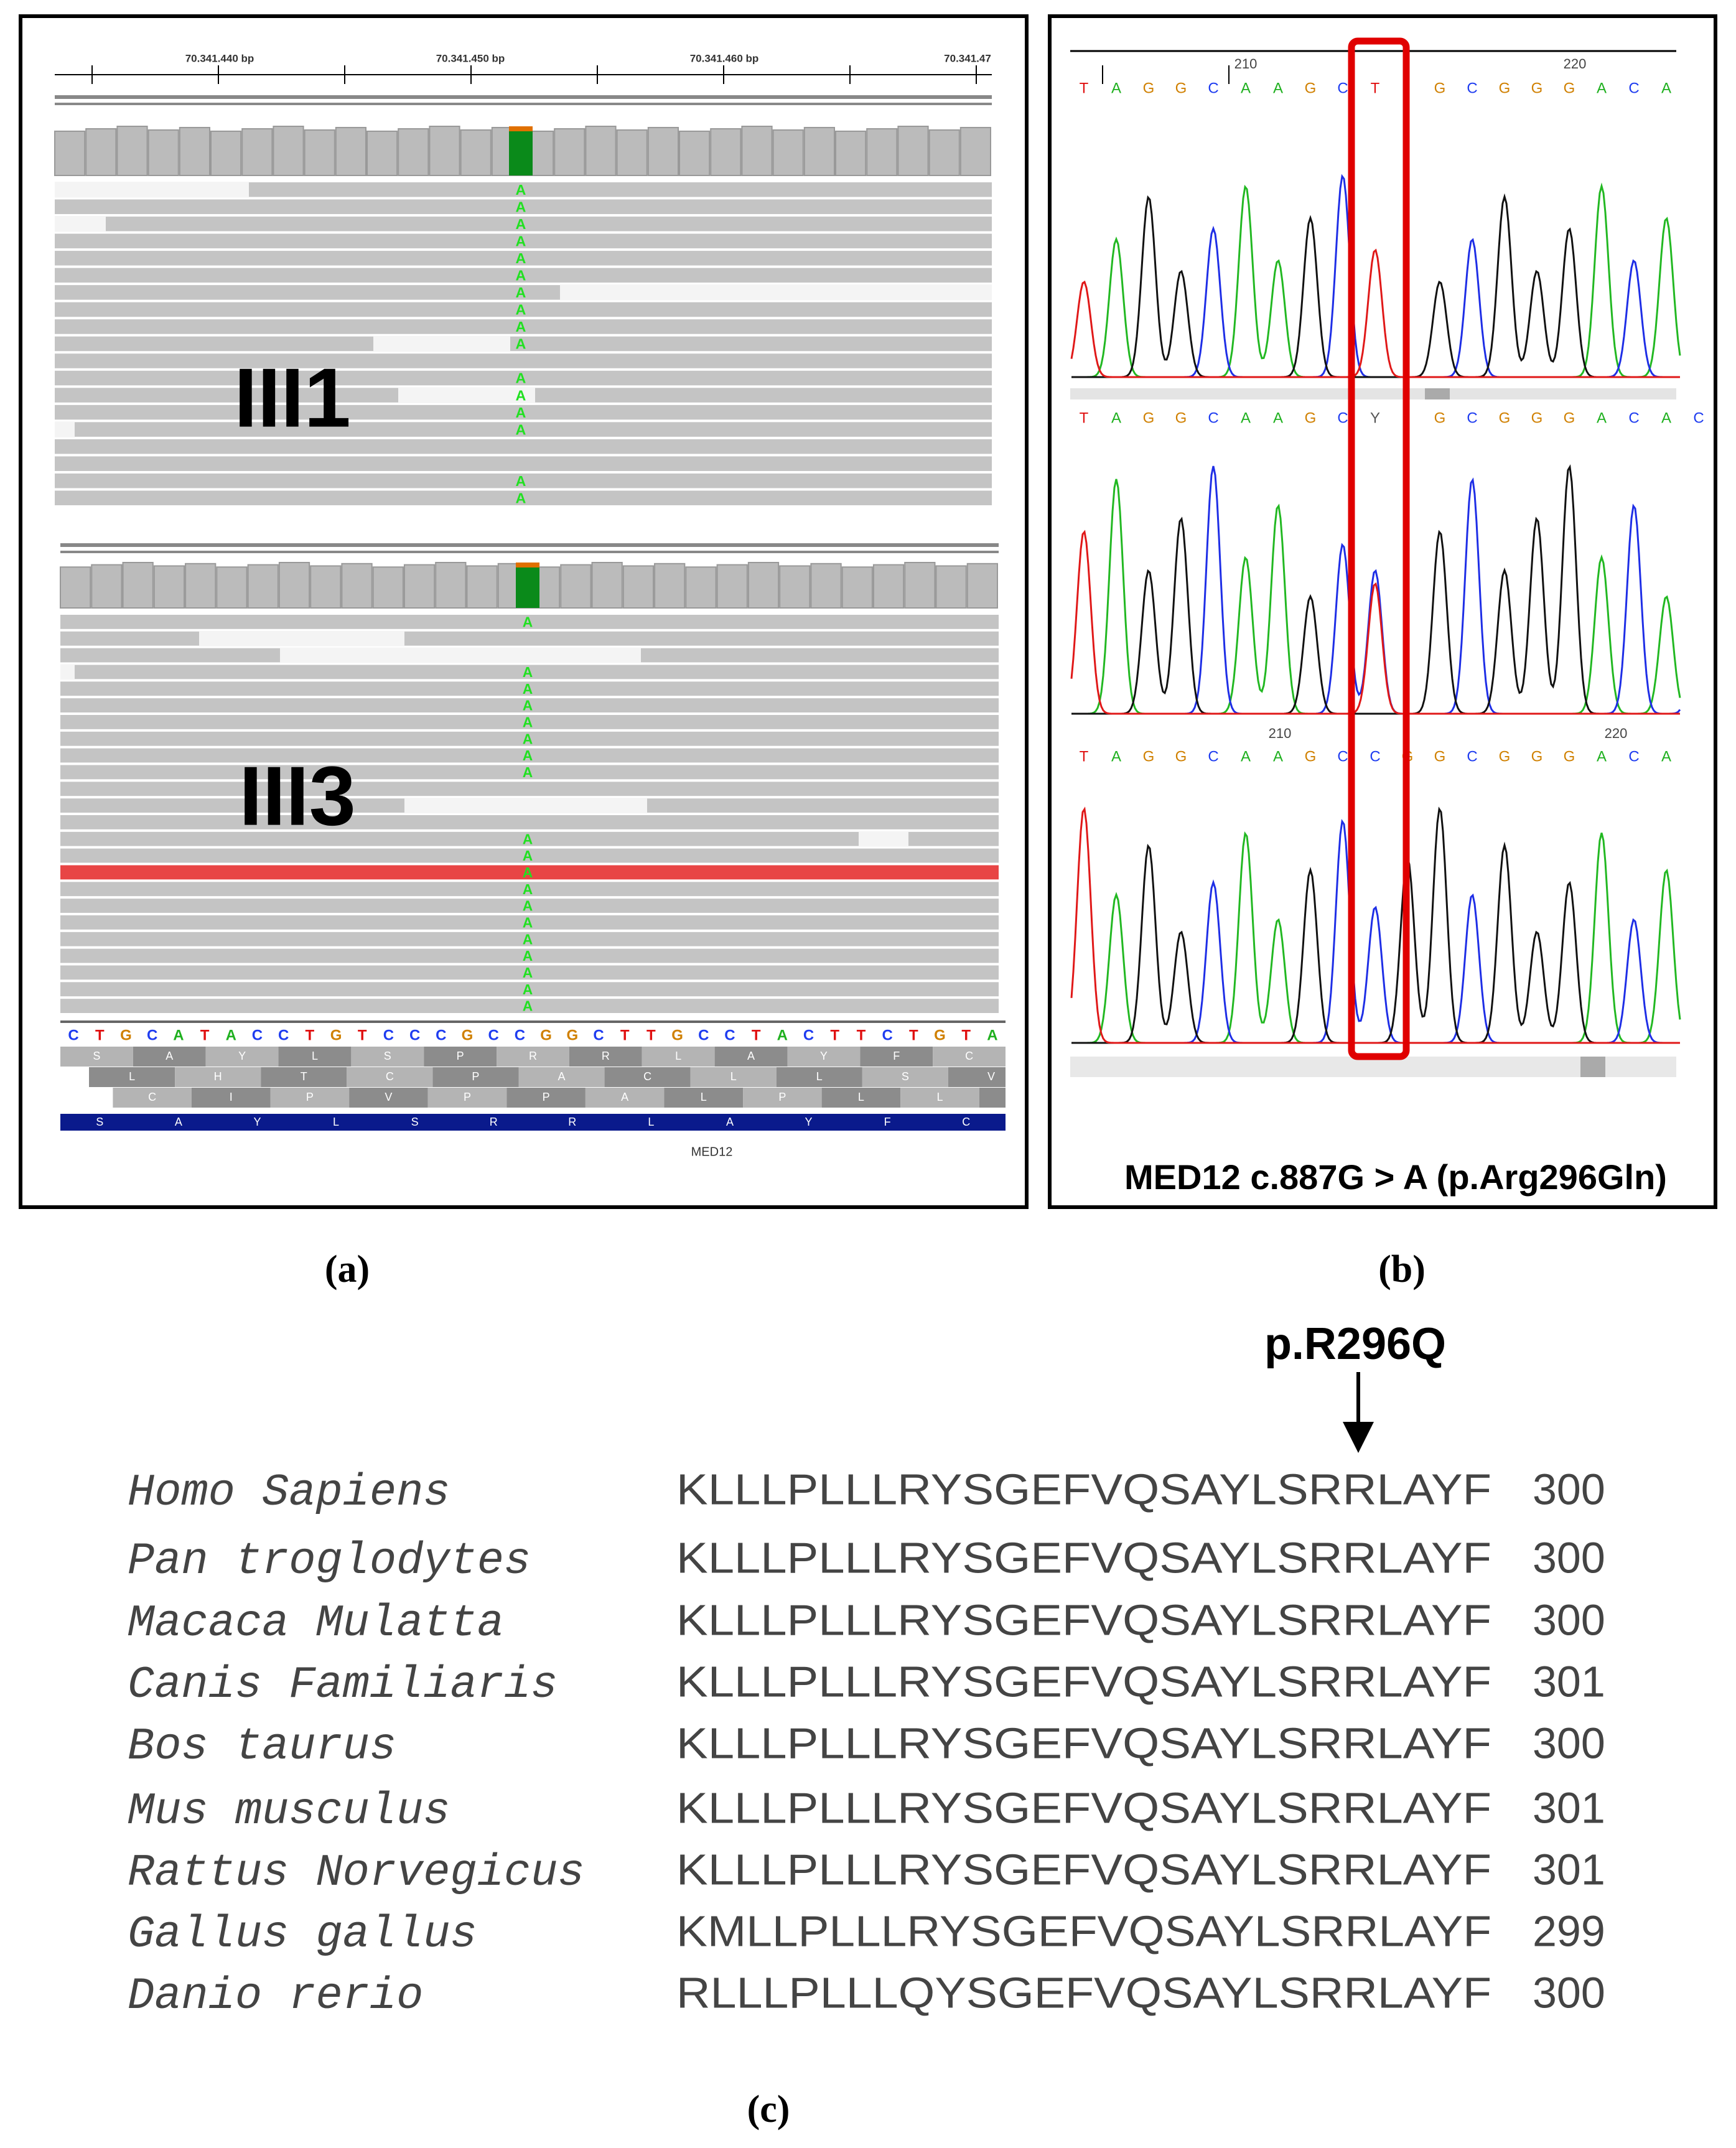 This screenshot has height=2148, width=1736. What do you see at coordinates (1617, 734) in the screenshot?
I see `position-label: 220` at bounding box center [1617, 734].